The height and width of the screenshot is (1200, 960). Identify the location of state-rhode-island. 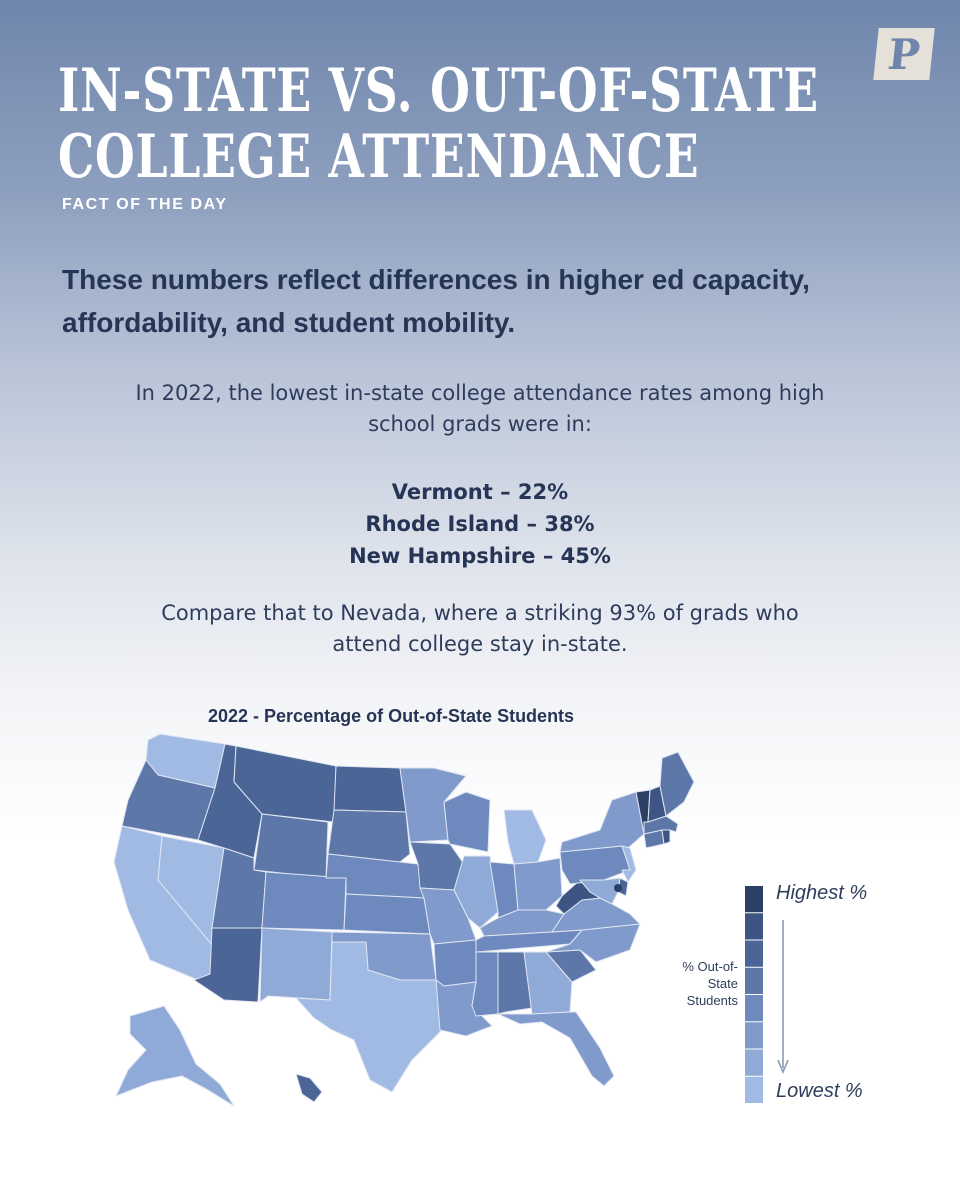
(666, 837).